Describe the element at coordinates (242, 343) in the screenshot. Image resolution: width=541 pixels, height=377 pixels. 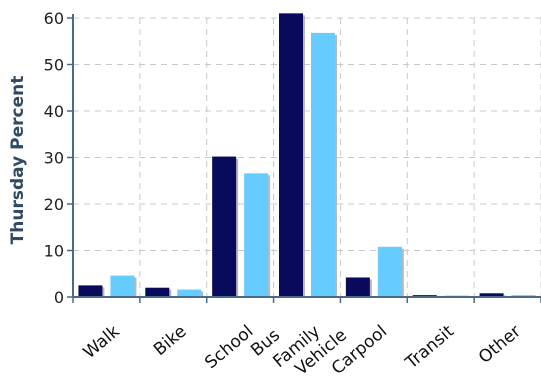
I see `x-category-label: SchoolBus` at that location.